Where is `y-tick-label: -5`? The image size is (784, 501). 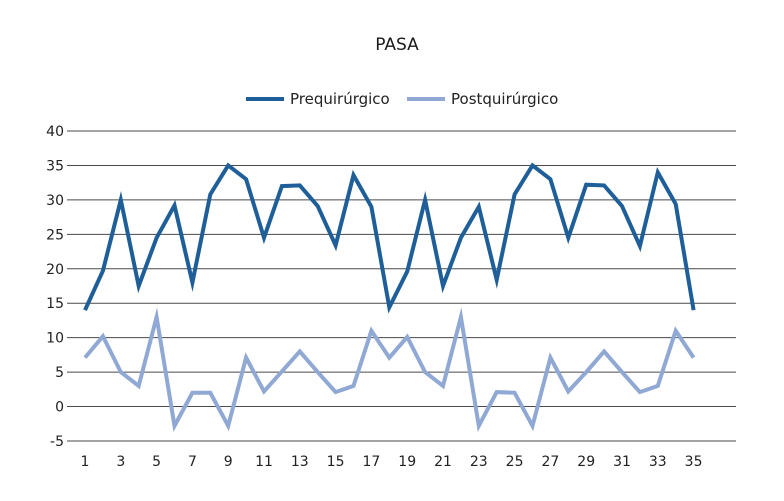 y-tick-label: -5 is located at coordinates (57, 442).